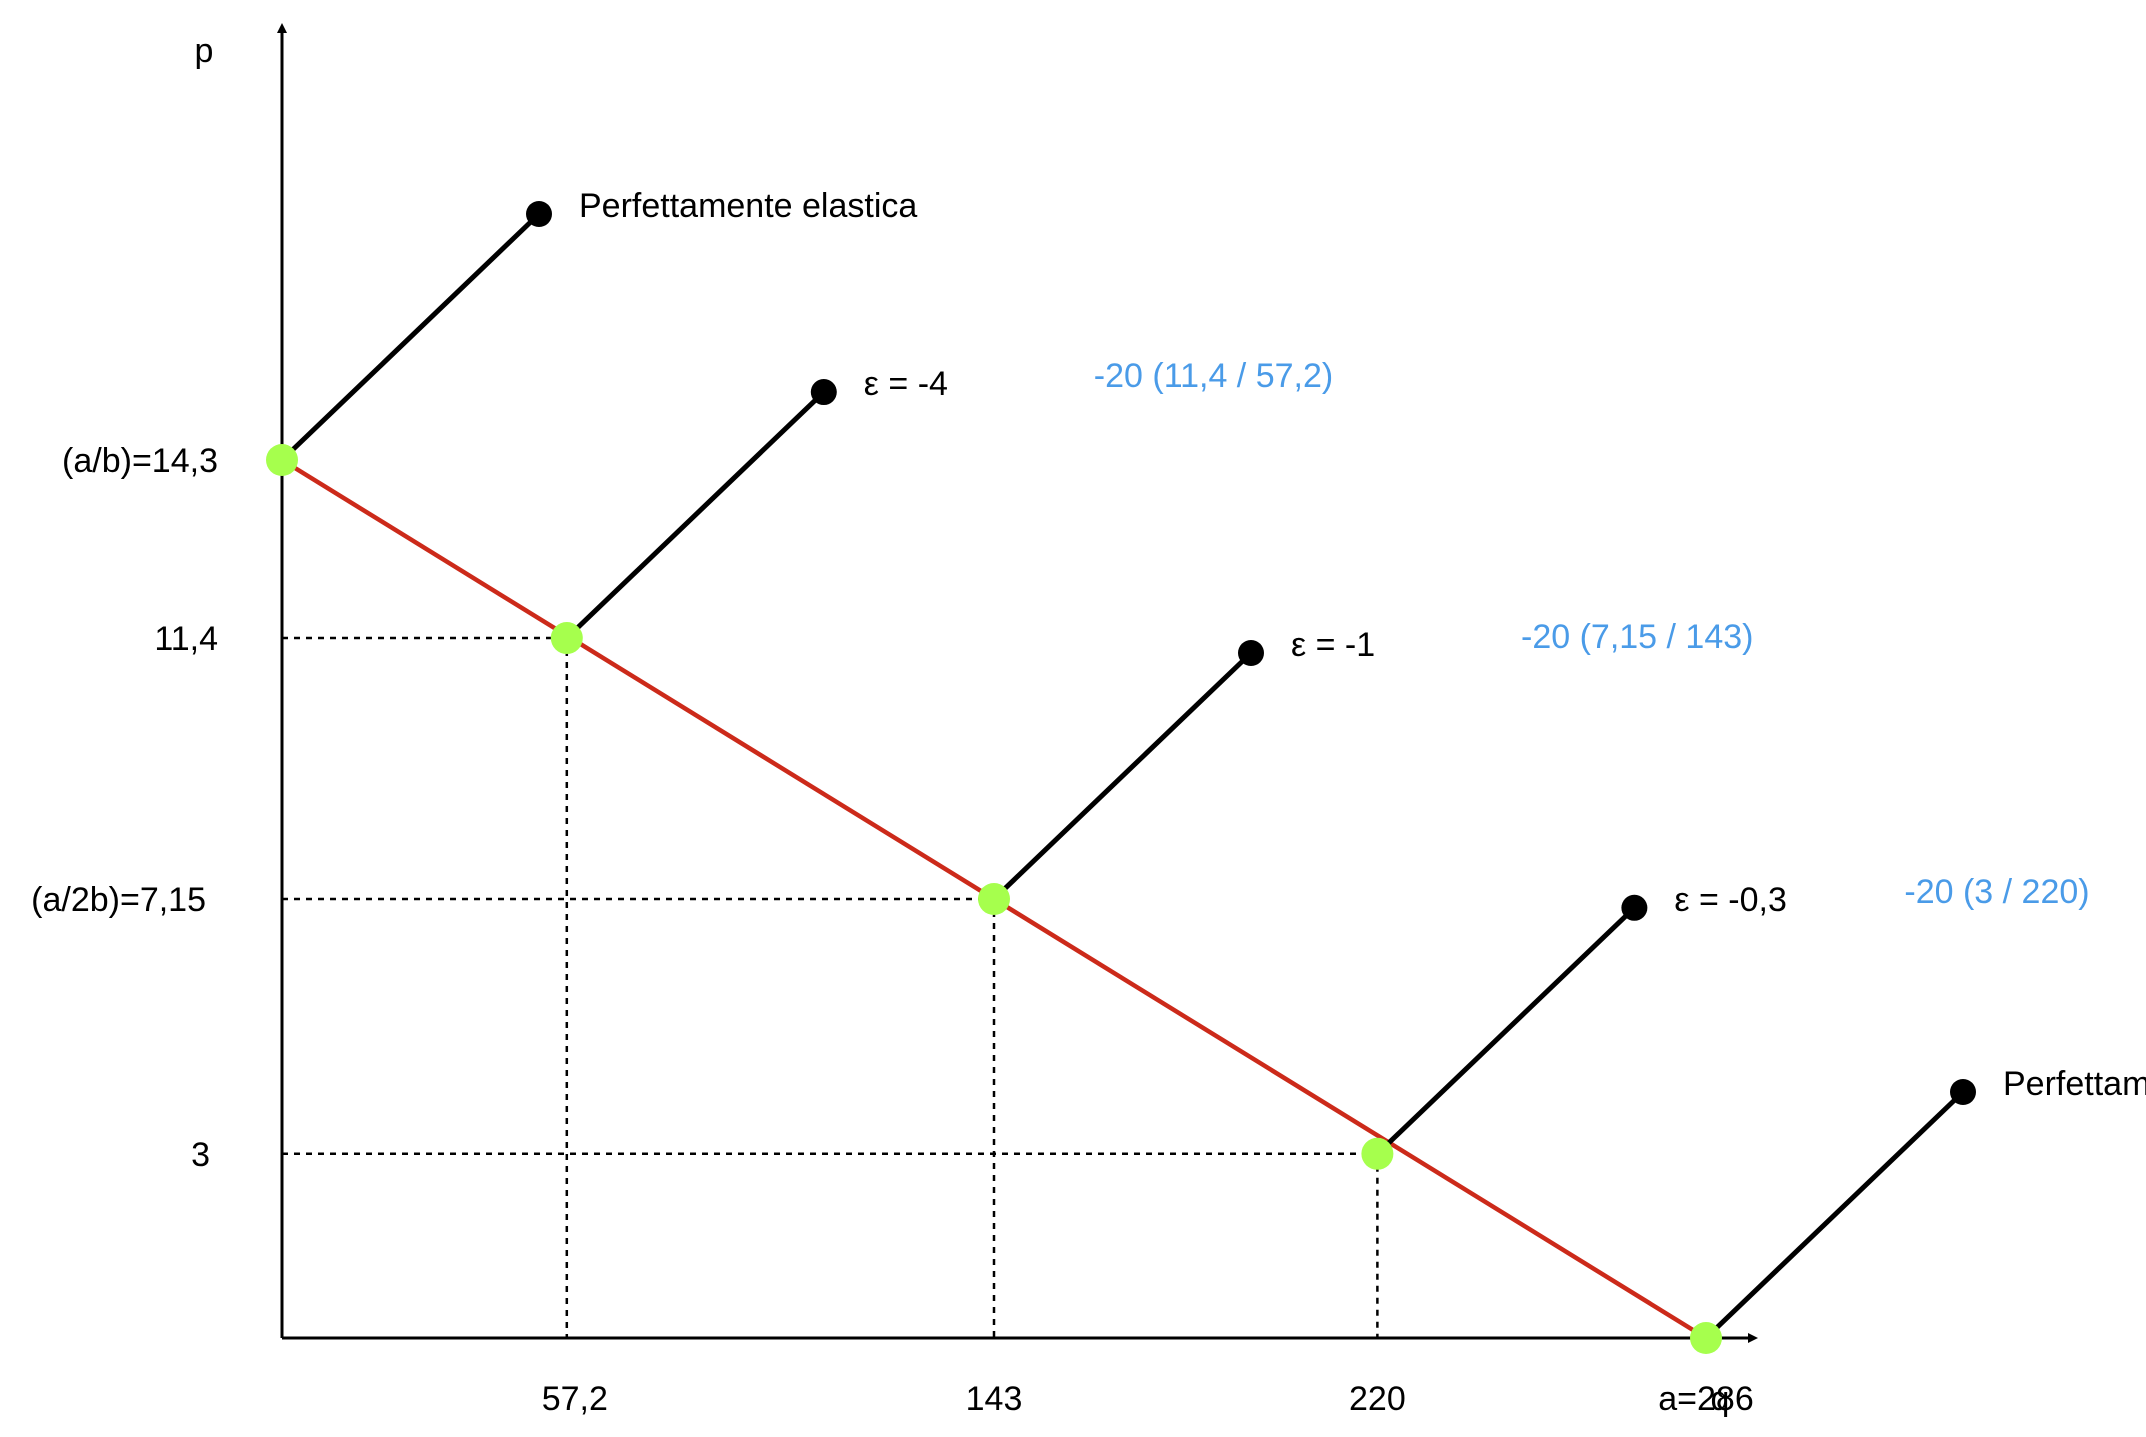  I want to click on y-tick-label-a-2b-7-15: (a/2b)=7,15, so click(118, 900).